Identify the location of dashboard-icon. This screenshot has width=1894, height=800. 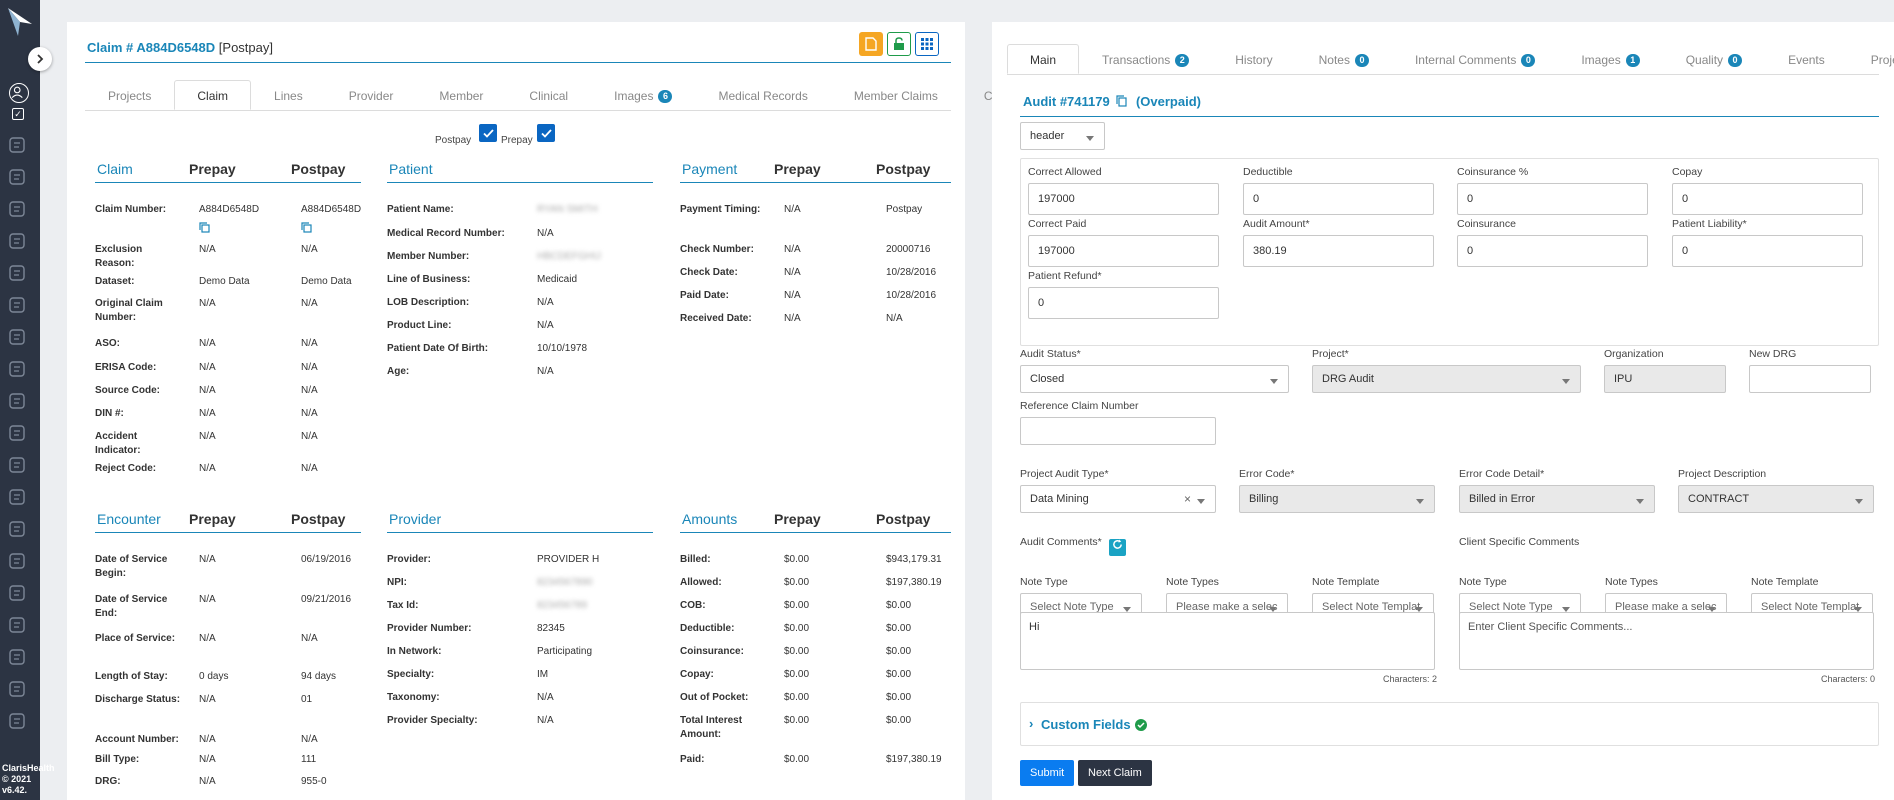
(17, 145).